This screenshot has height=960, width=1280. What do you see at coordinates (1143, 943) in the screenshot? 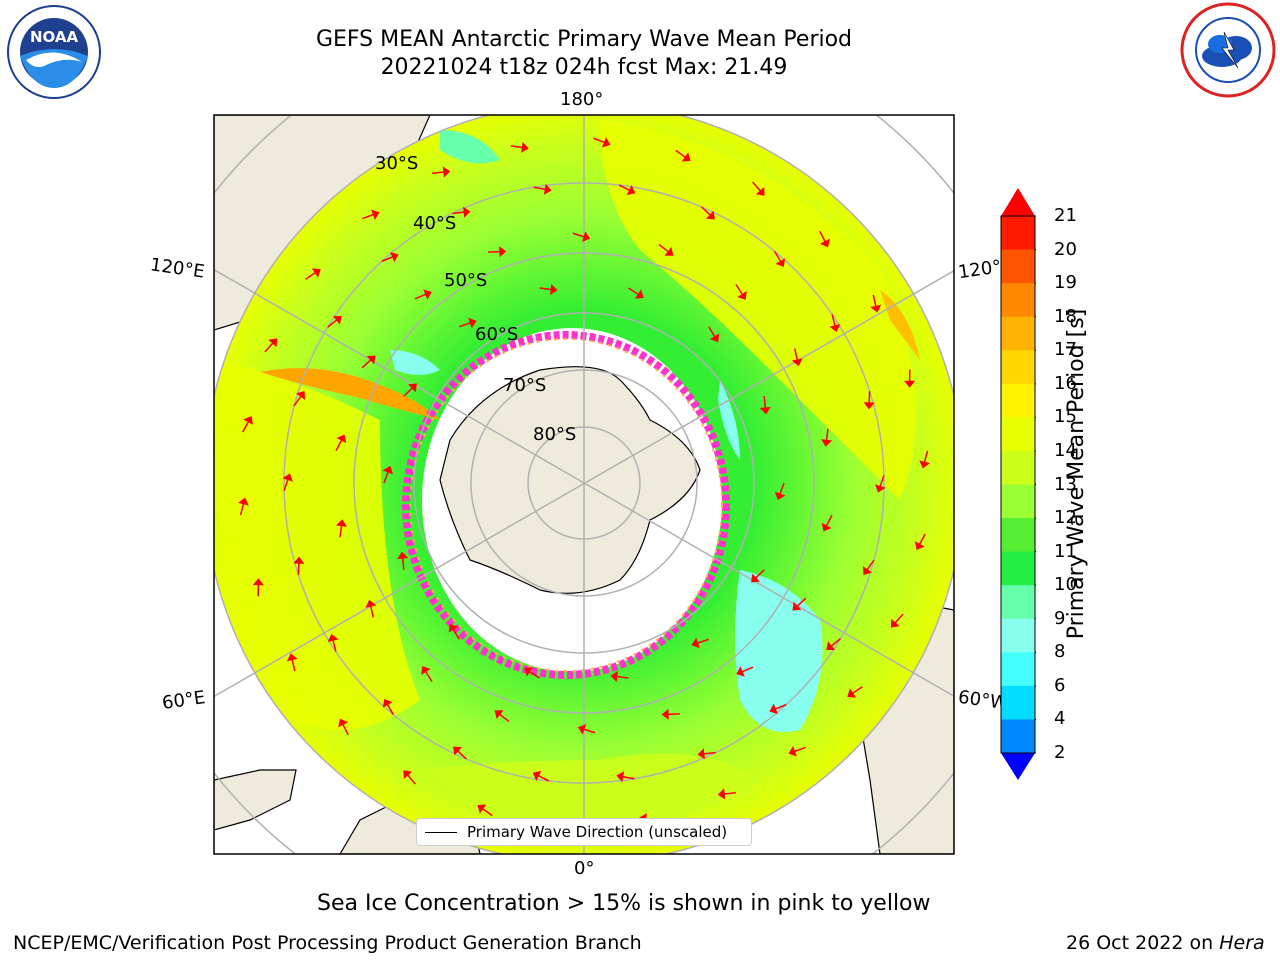
I see `footer-date-text: 26 Oct 2022 on` at bounding box center [1143, 943].